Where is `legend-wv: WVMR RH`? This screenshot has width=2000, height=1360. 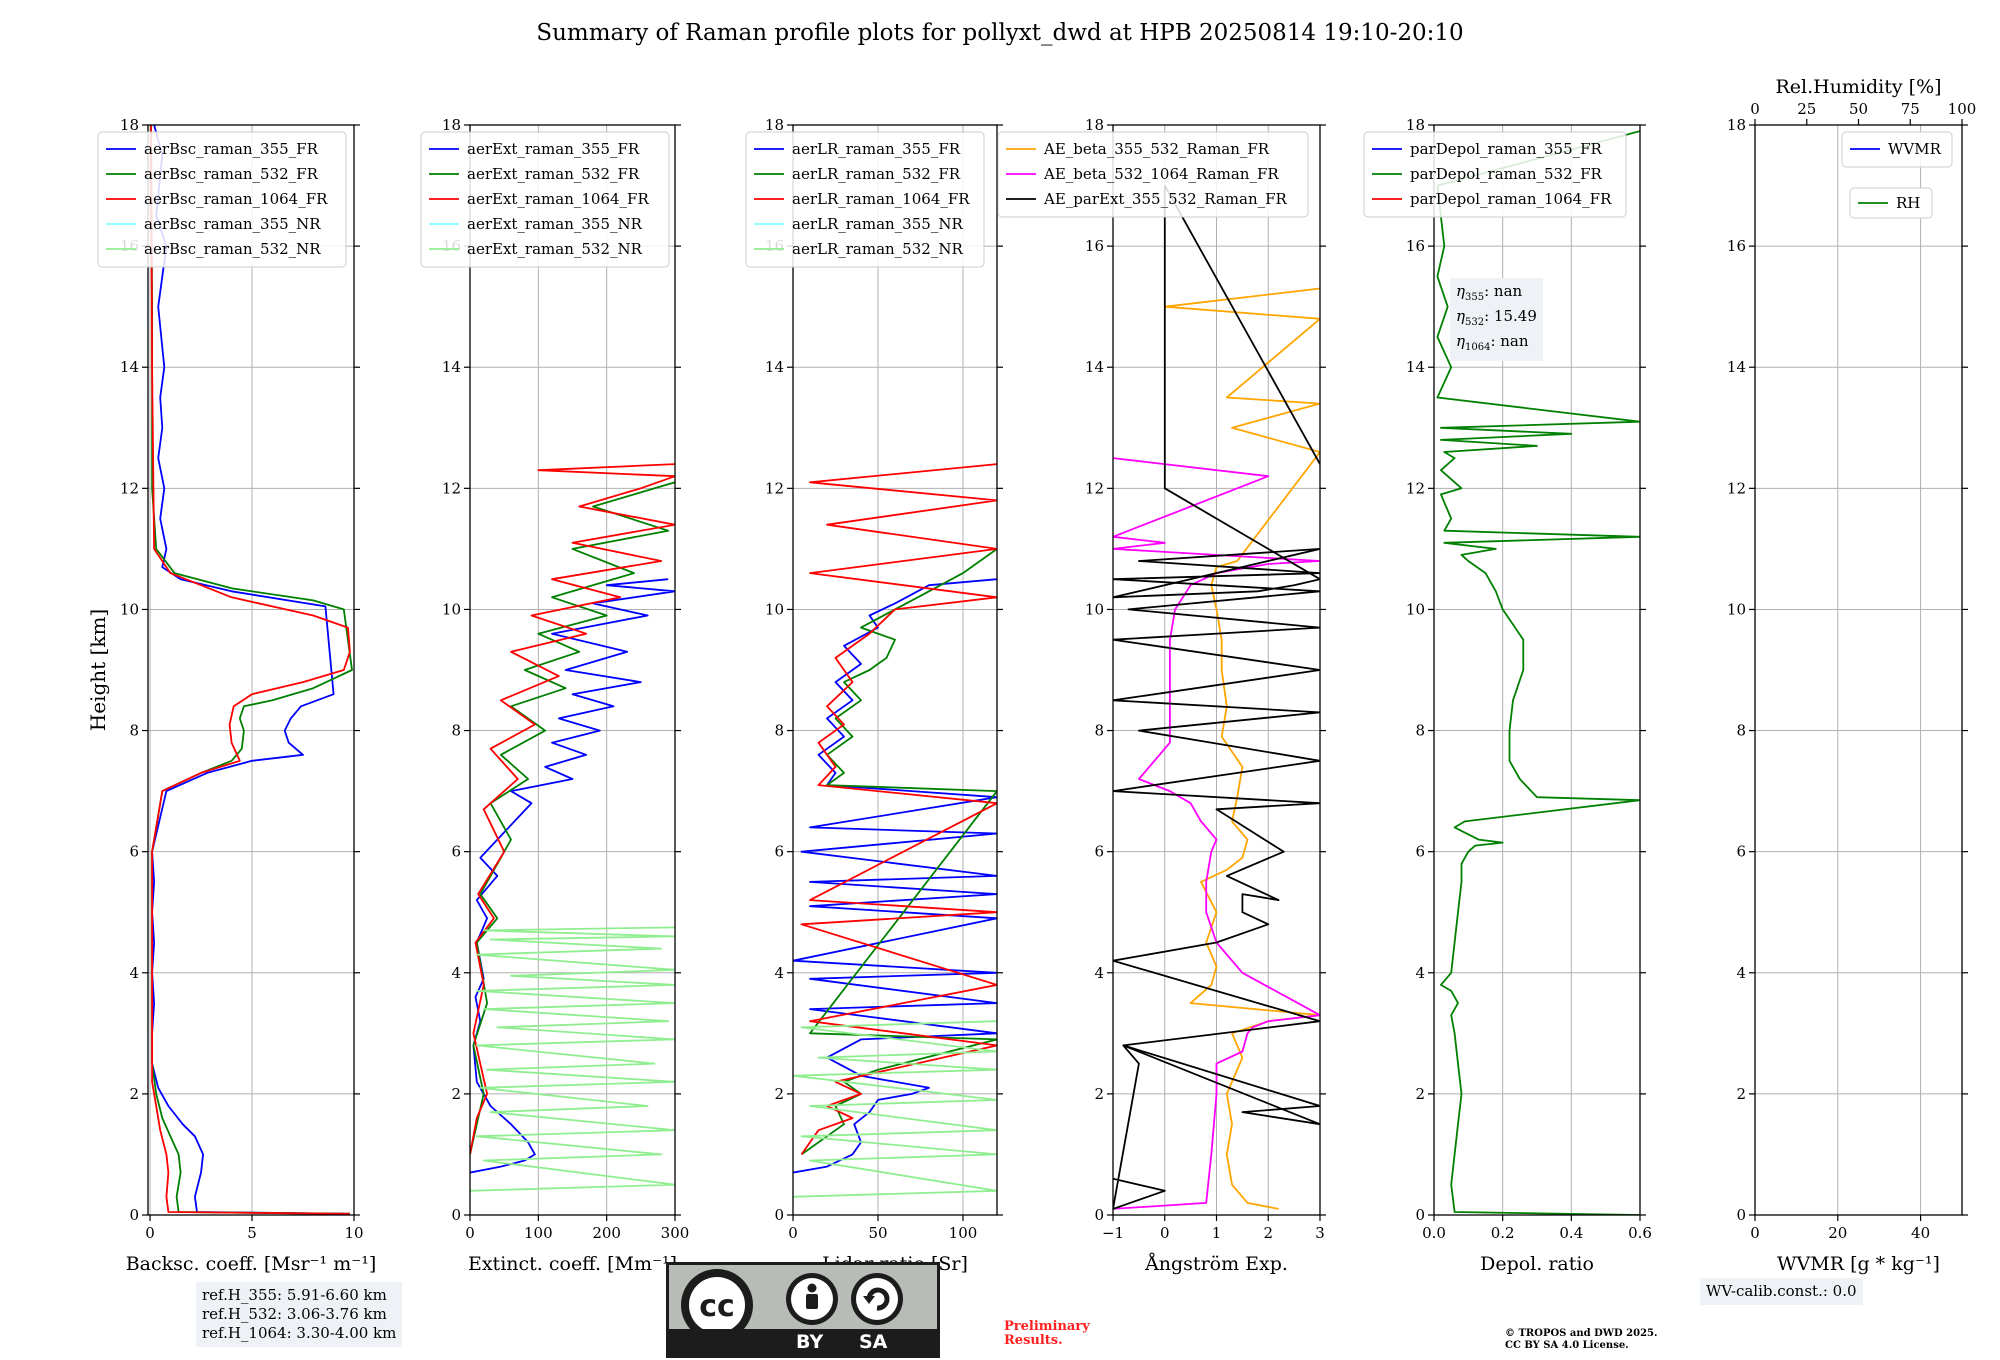 legend-wv: WVMR RH is located at coordinates (1897, 175).